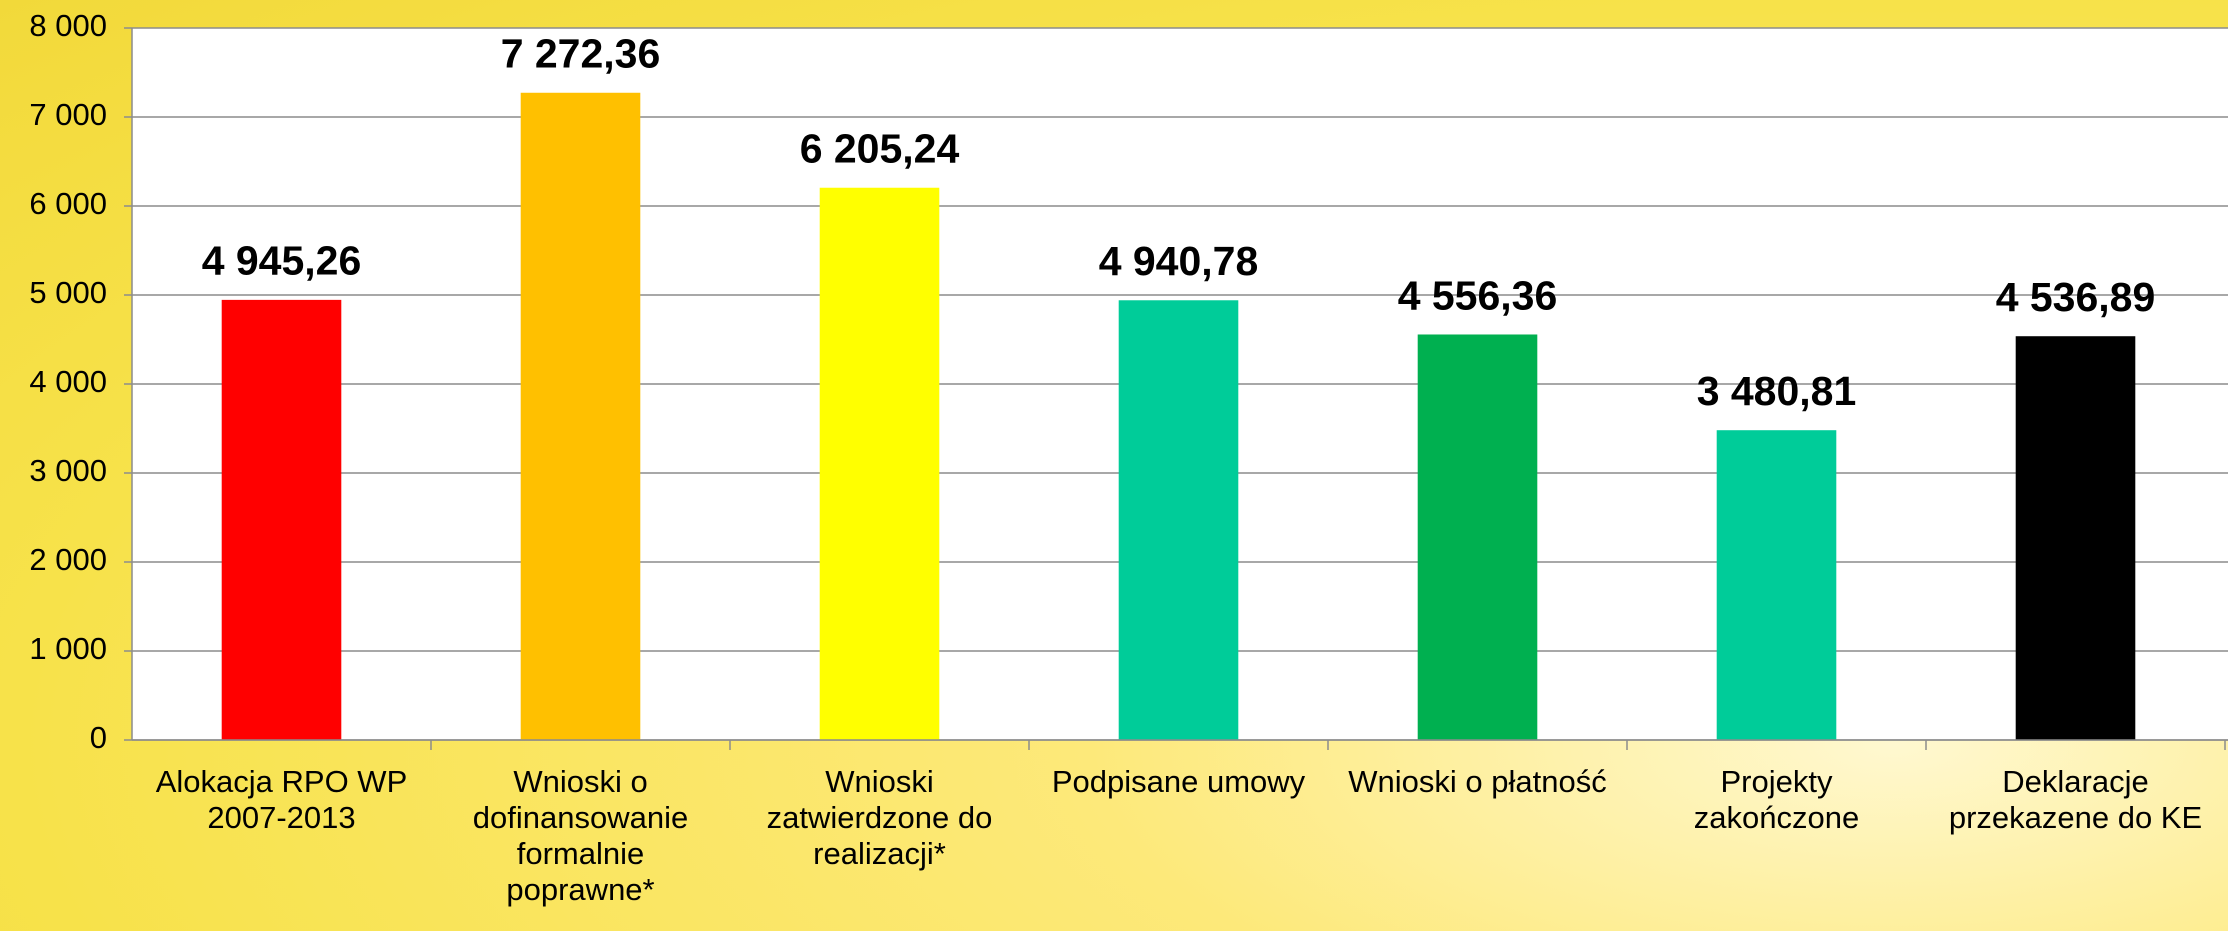  I want to click on x-tick-label: Projekty zakończone, so click(1776, 799).